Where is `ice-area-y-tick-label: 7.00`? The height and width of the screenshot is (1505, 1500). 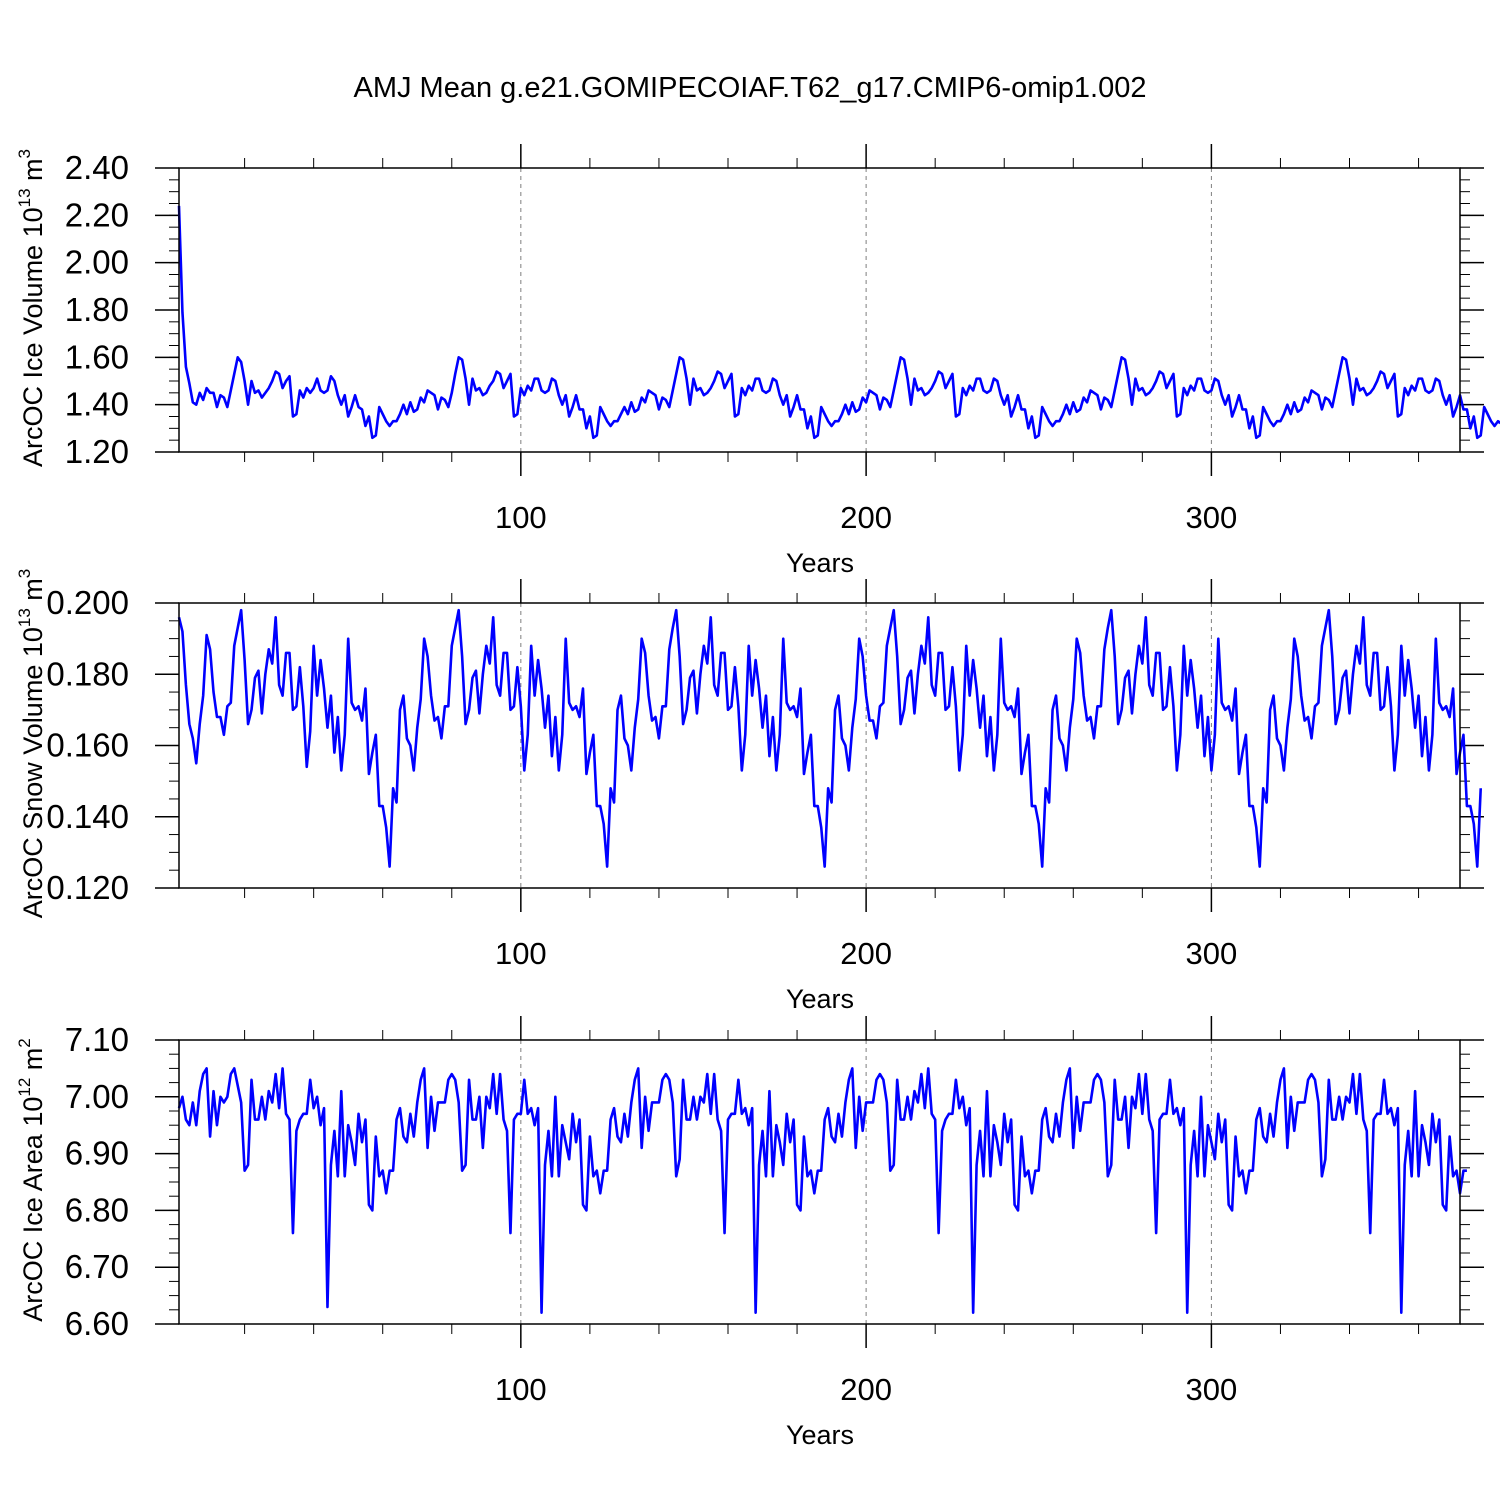 ice-area-y-tick-label: 7.00 is located at coordinates (97, 1096).